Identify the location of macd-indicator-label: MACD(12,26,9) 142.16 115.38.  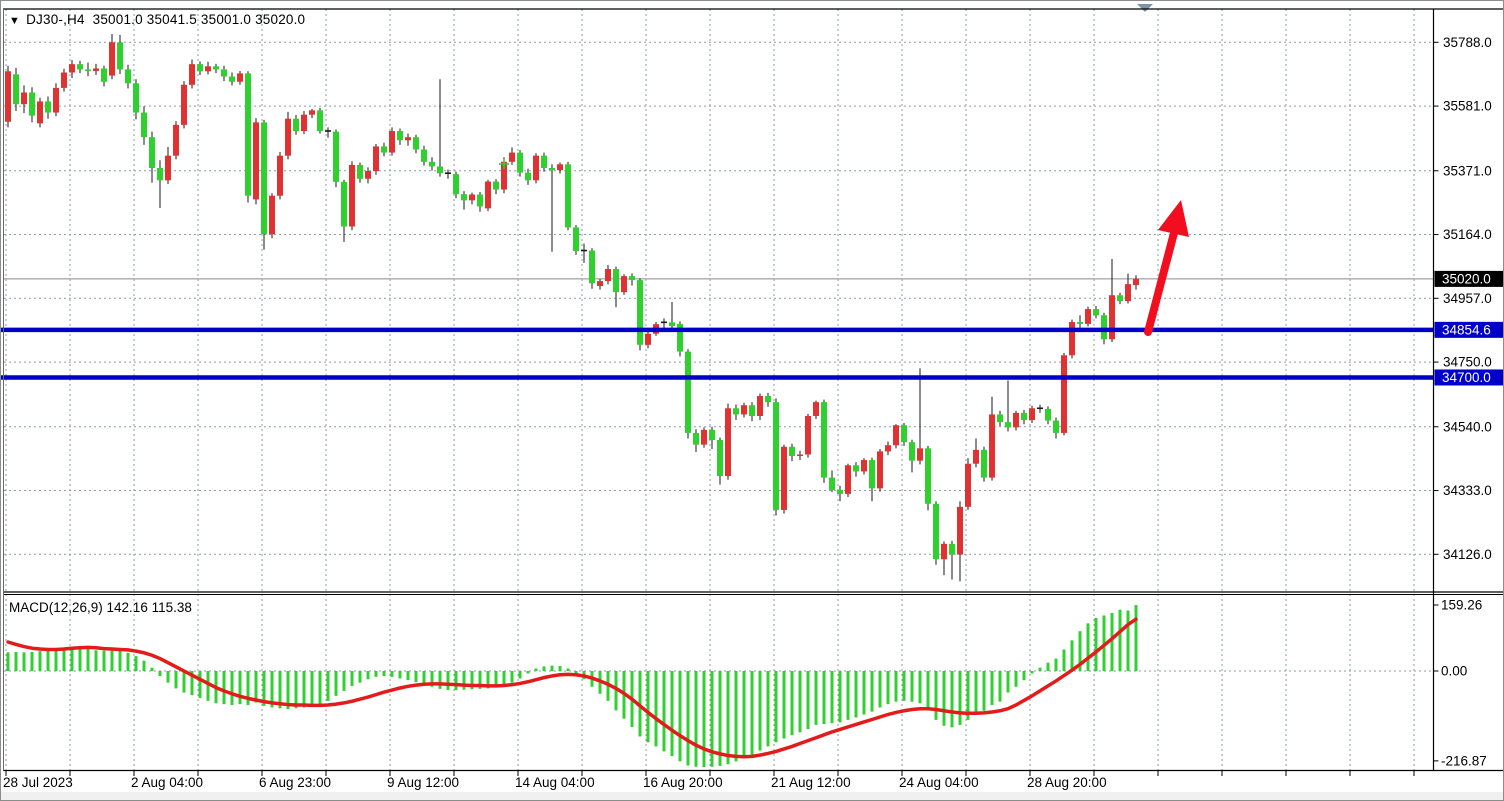
(100, 607).